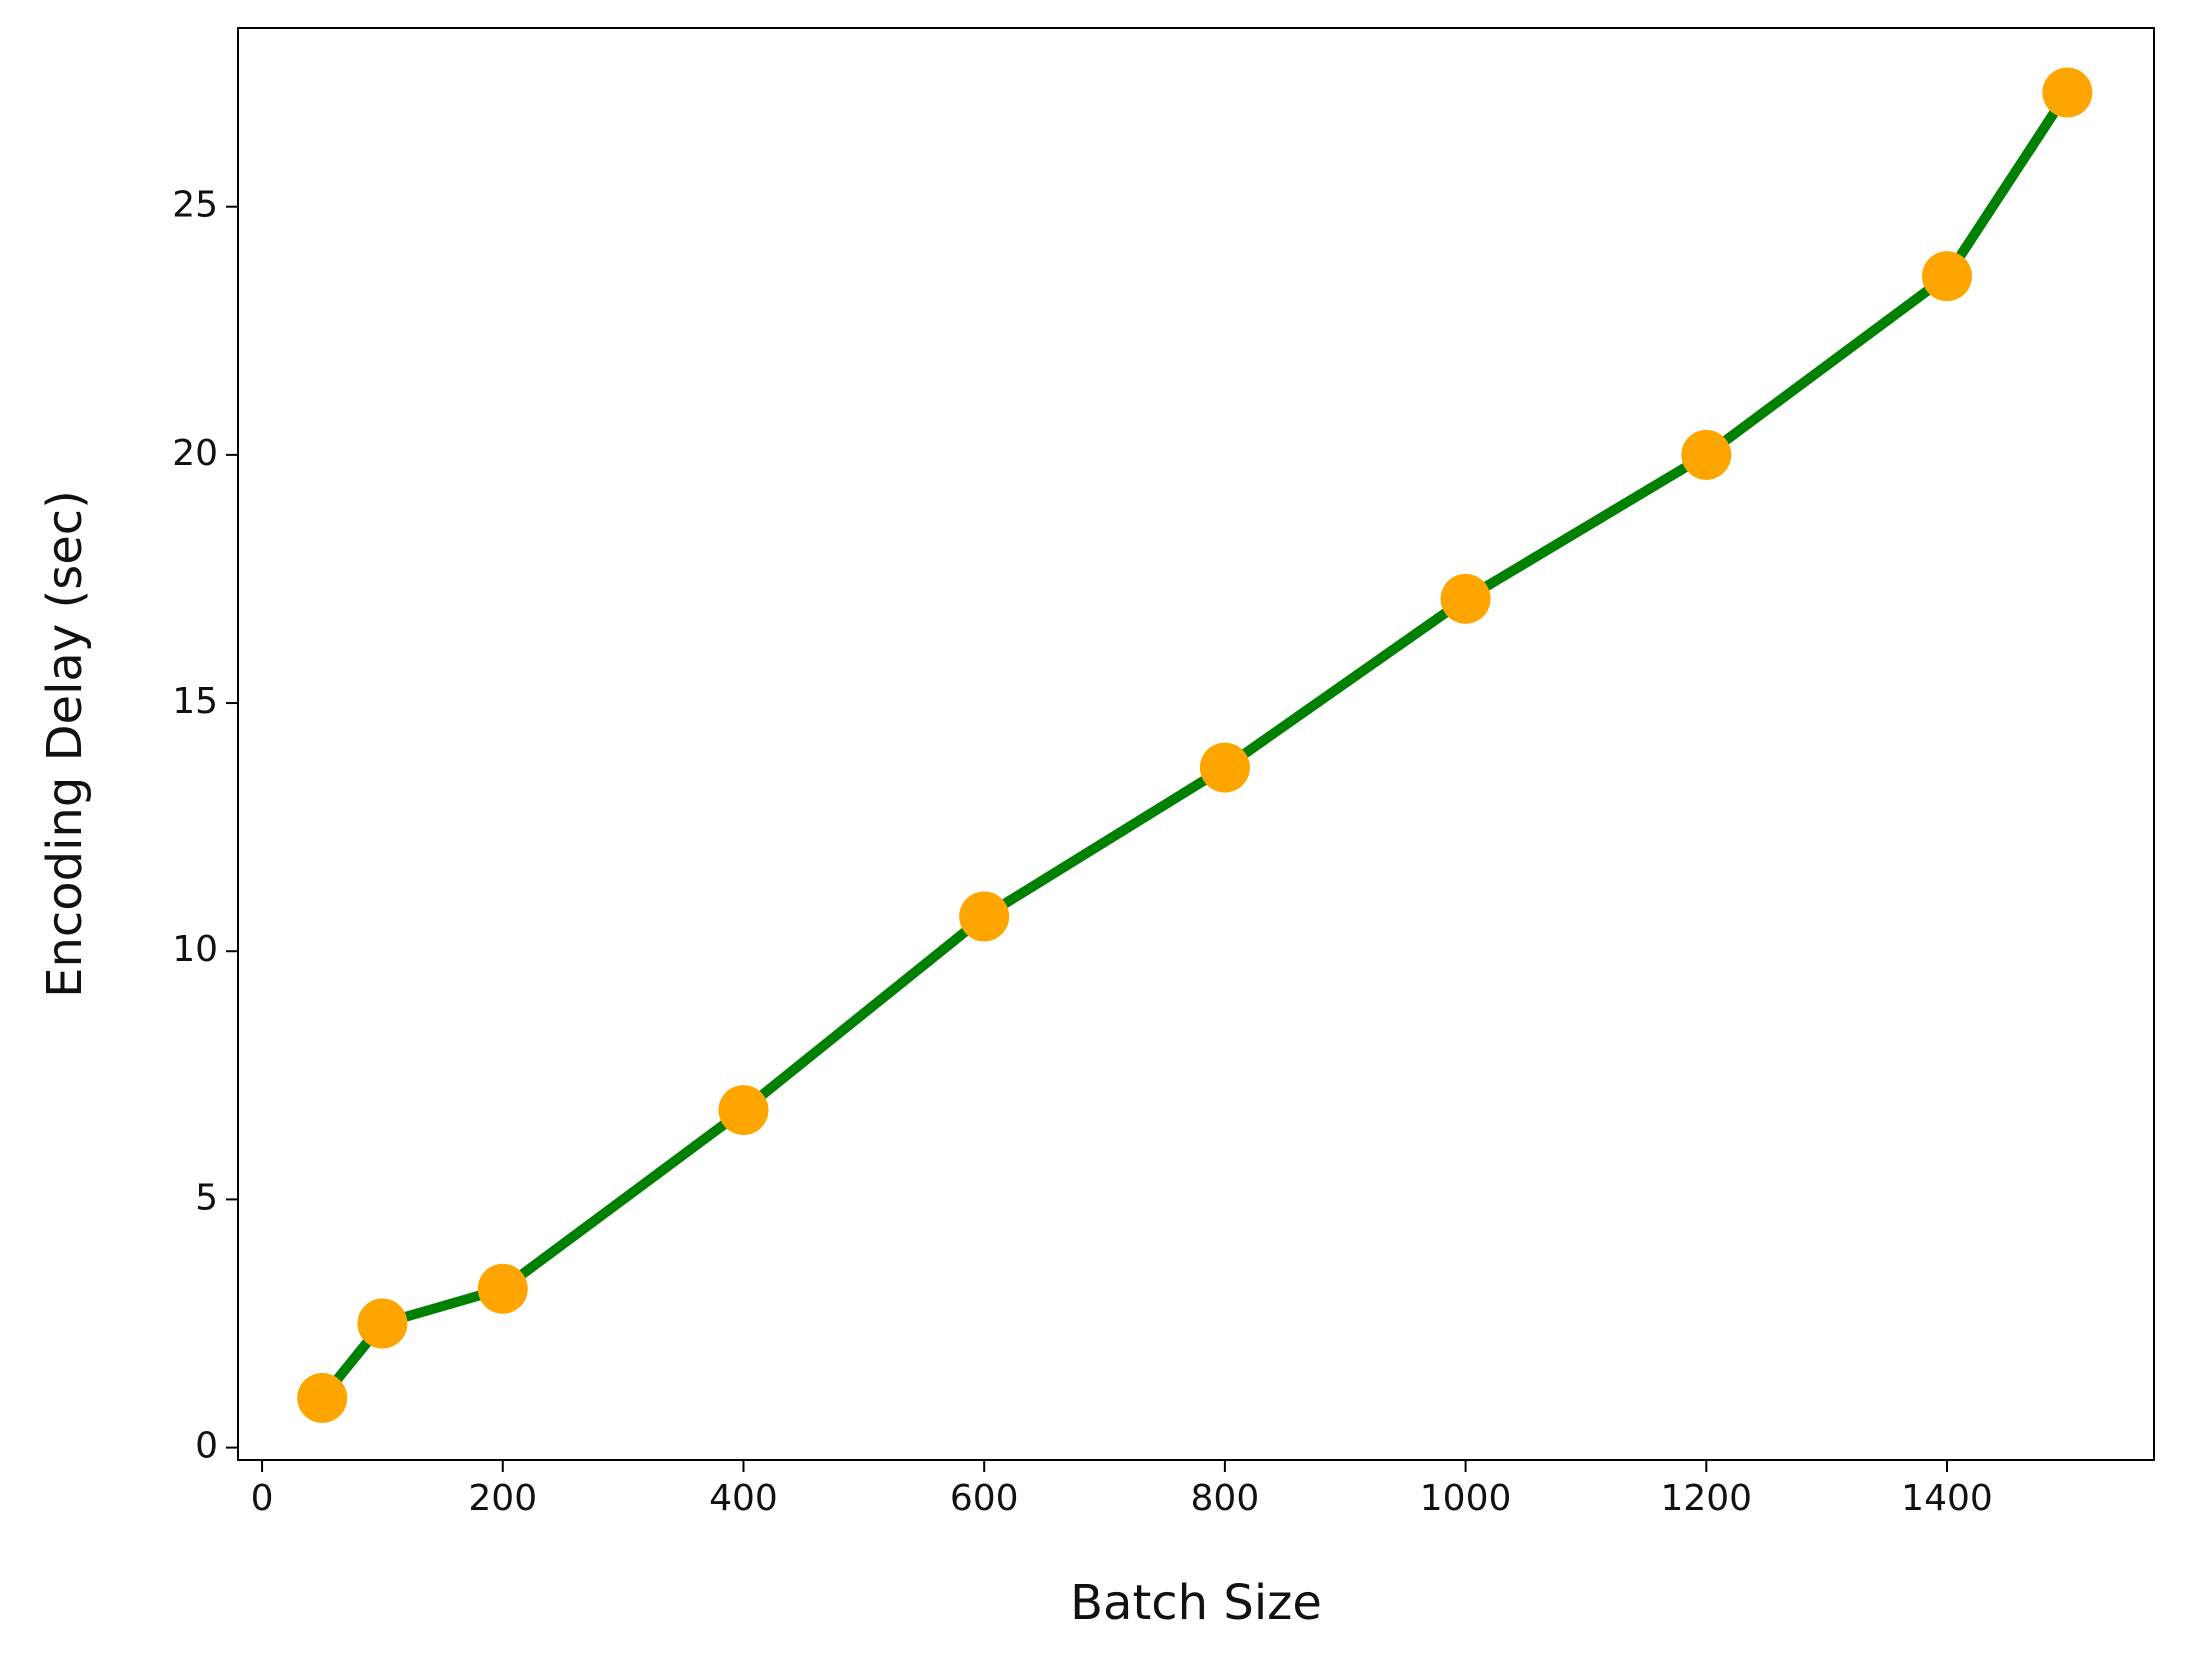 This screenshot has width=2185, height=1658. Describe the element at coordinates (65, 744) in the screenshot. I see `y-axis-label: Encoding Delay (sec)` at that location.